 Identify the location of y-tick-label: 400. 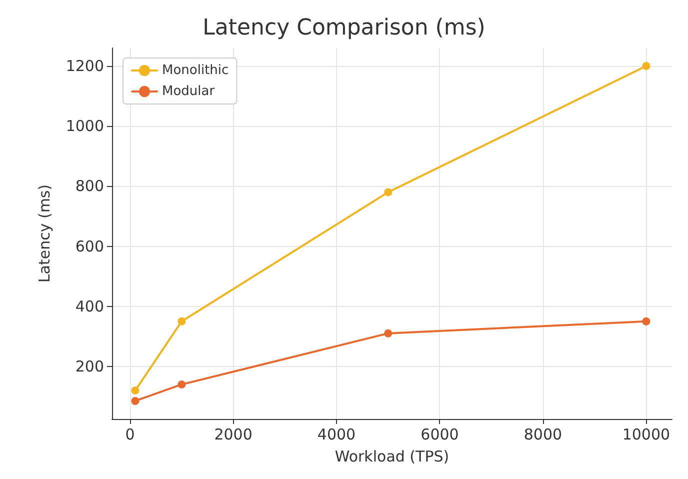
(89, 306).